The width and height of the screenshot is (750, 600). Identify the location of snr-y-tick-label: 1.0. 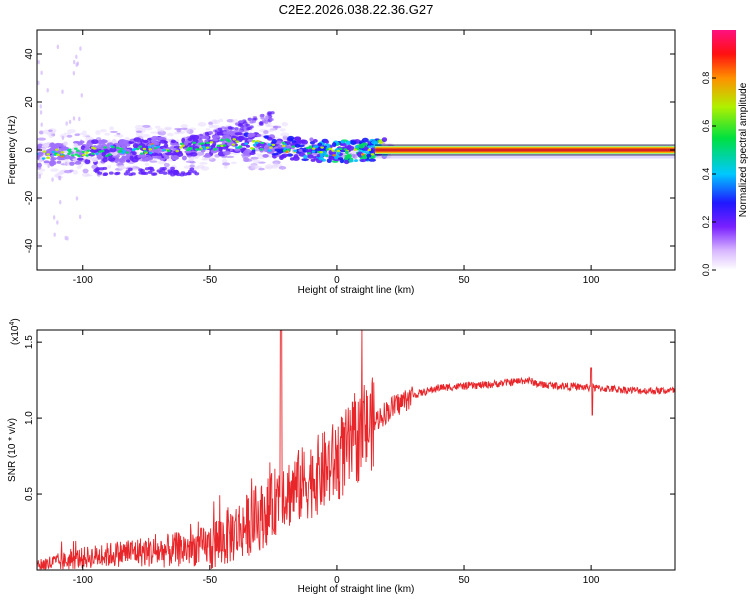
(29, 418).